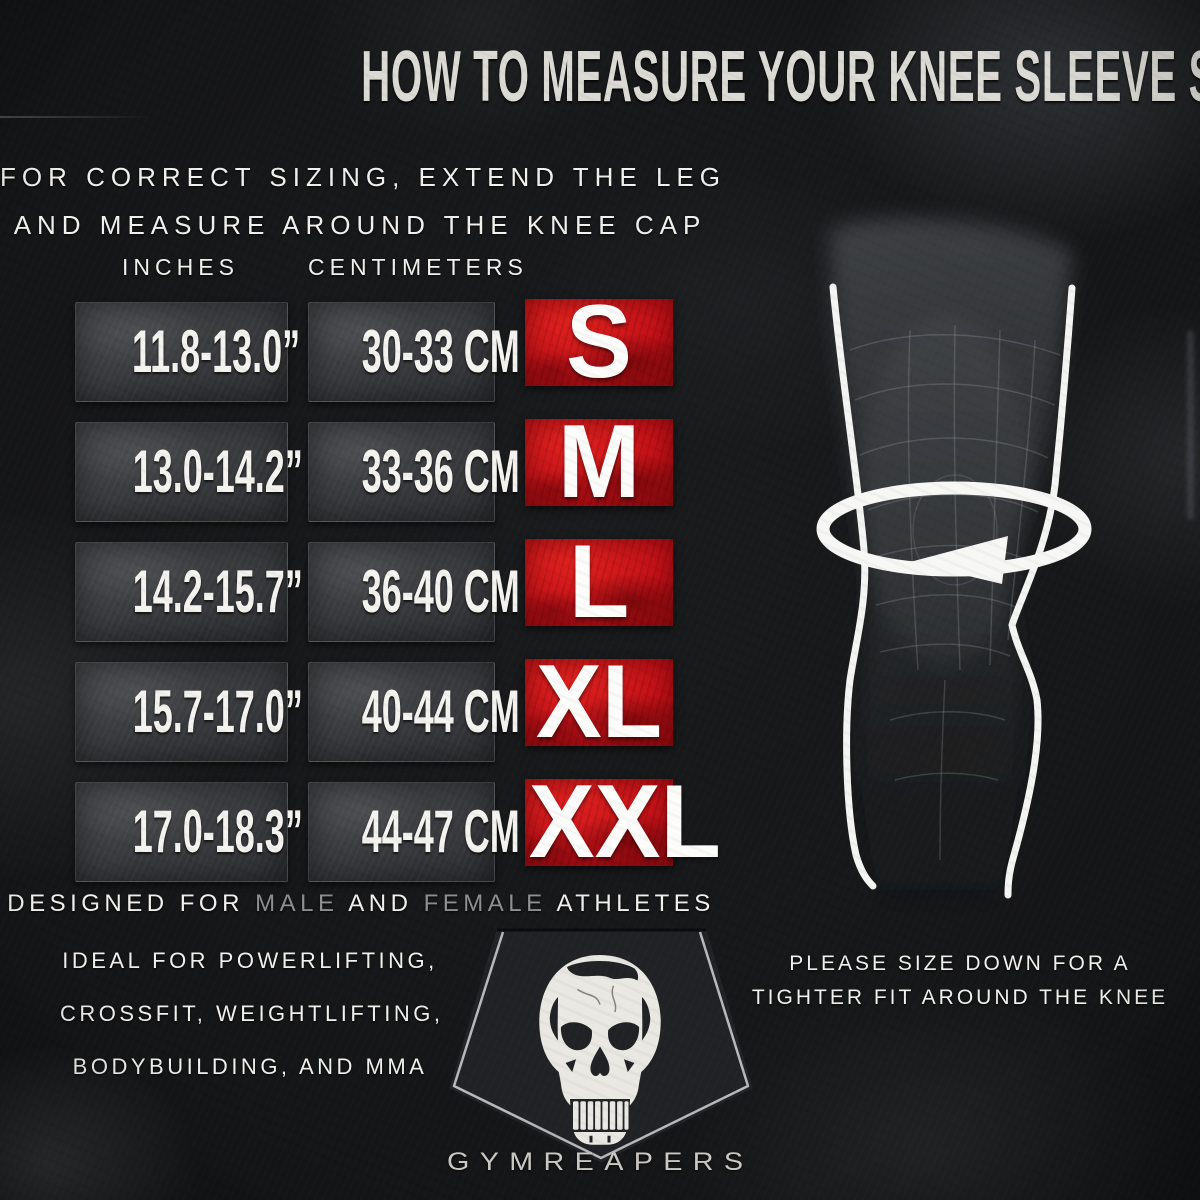 This screenshot has height=1200, width=1200. I want to click on ideal-for-line-2: CROSSFIT, WEIGHTLIFTING,, so click(252, 1013).